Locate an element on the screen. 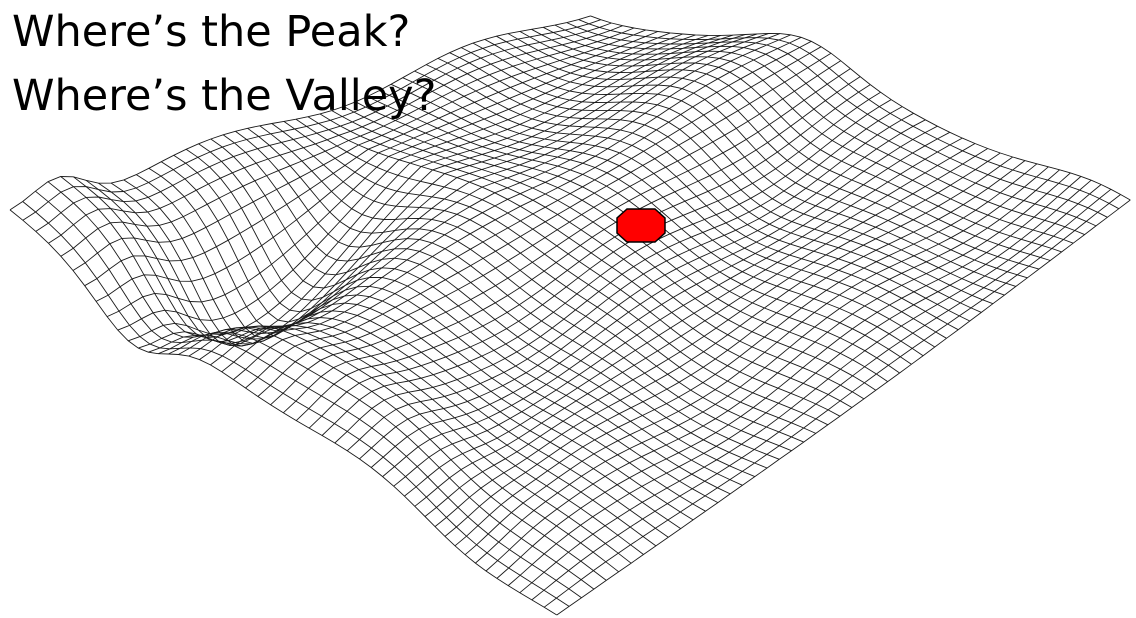 Image resolution: width=1136 pixels, height=618 pixels. red-marker is located at coordinates (641, 225).